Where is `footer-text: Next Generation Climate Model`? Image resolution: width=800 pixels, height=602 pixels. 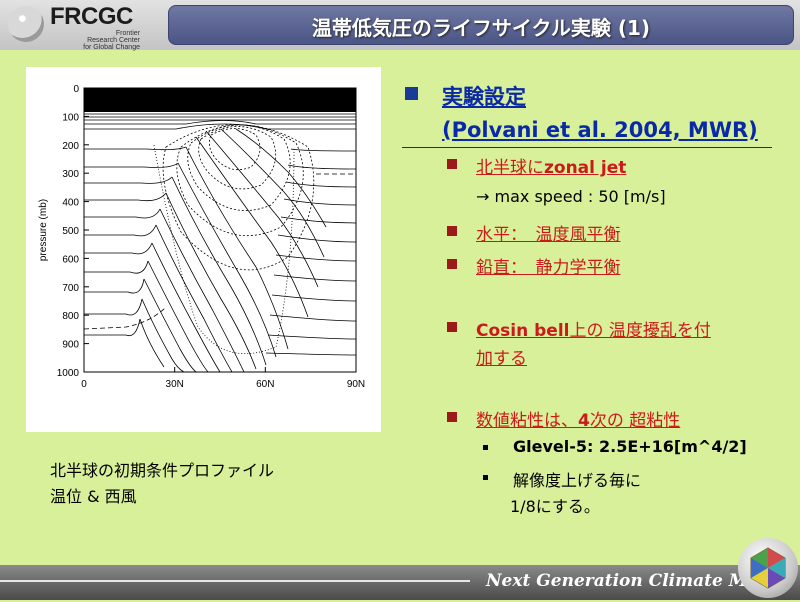 footer-text: Next Generation Climate Model is located at coordinates (637, 581).